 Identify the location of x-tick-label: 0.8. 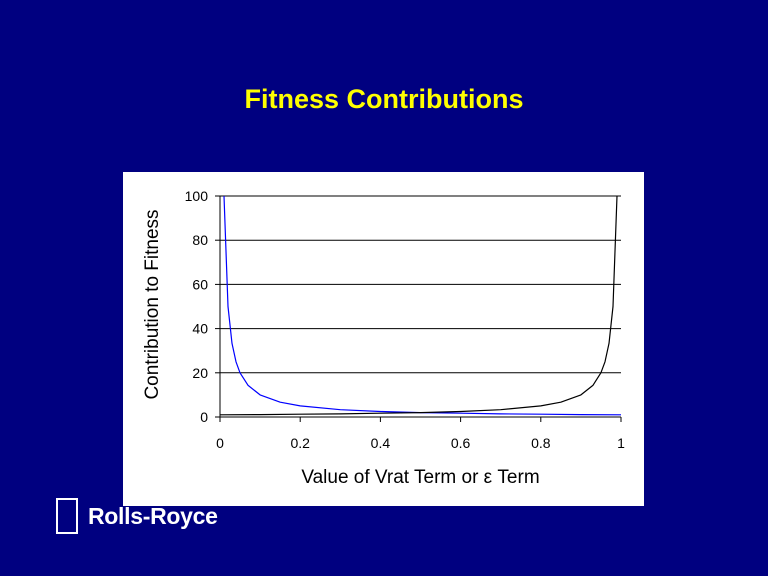
(541, 443).